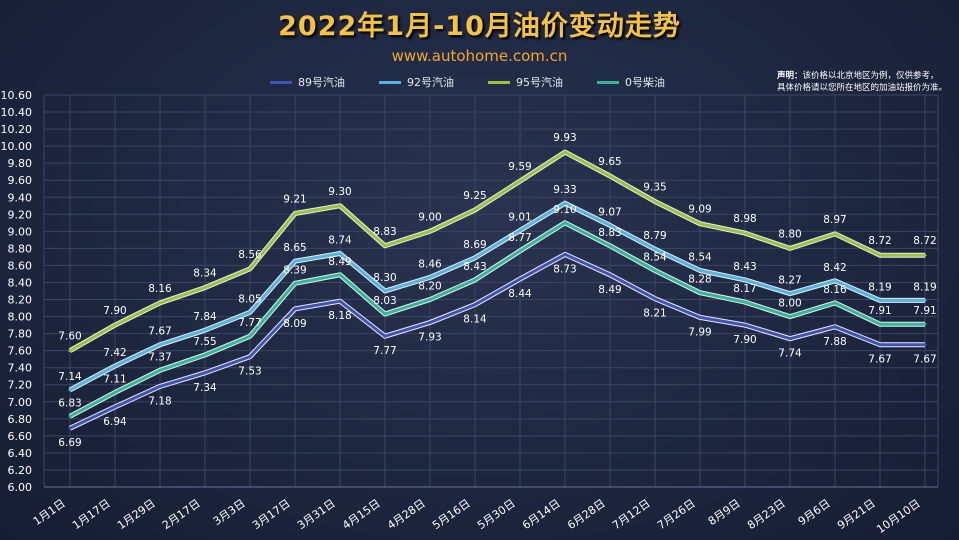 The width and height of the screenshot is (959, 540). What do you see at coordinates (564, 138) in the screenshot?
I see `data-label-95: 9.93` at bounding box center [564, 138].